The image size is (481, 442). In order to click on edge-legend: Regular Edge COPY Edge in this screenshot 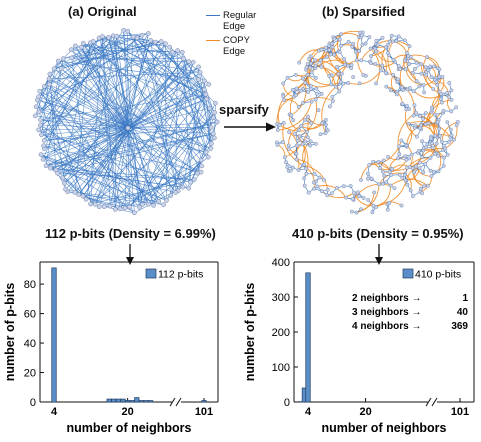, I will do `click(236, 35)`.